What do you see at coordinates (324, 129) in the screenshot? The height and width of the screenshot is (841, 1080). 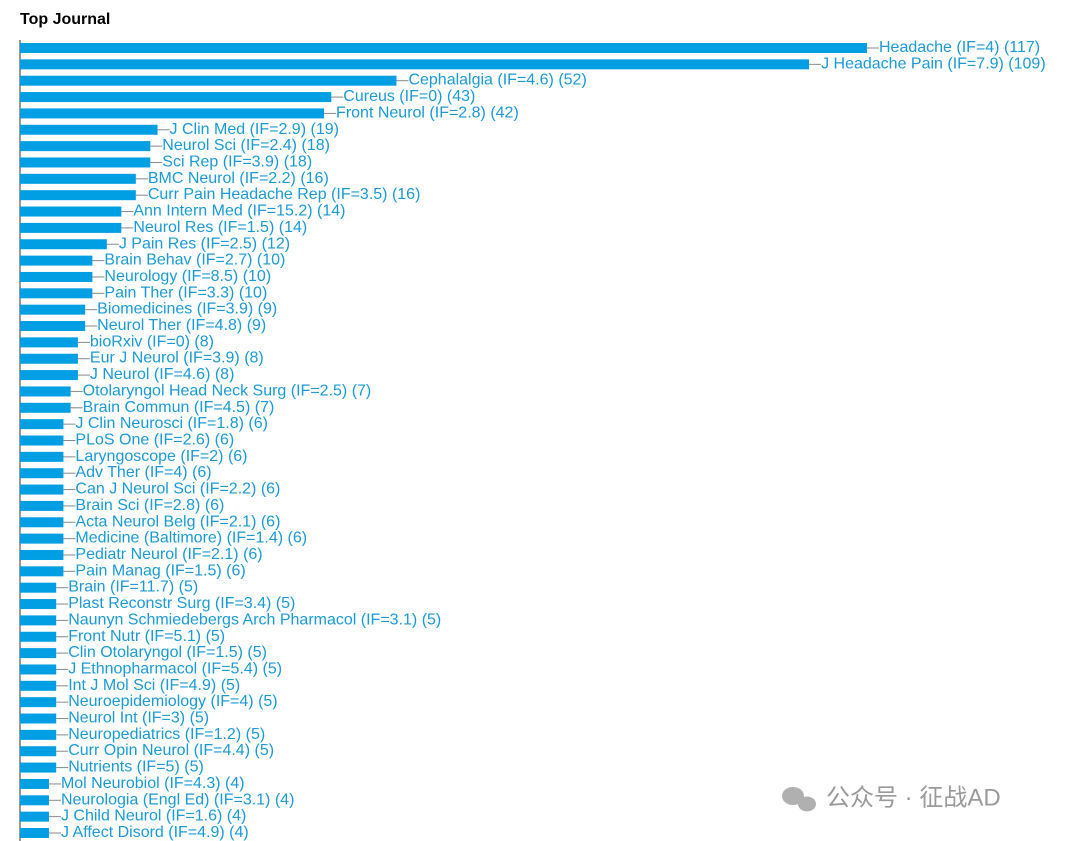 I see `value-label: (19)` at bounding box center [324, 129].